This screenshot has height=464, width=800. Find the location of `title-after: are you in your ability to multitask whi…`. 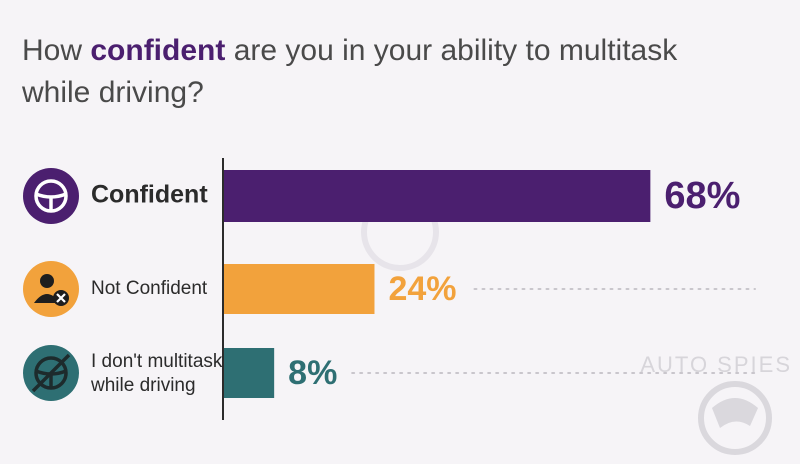

title-after: are you in your ability to multitask whi… is located at coordinates (350, 71).